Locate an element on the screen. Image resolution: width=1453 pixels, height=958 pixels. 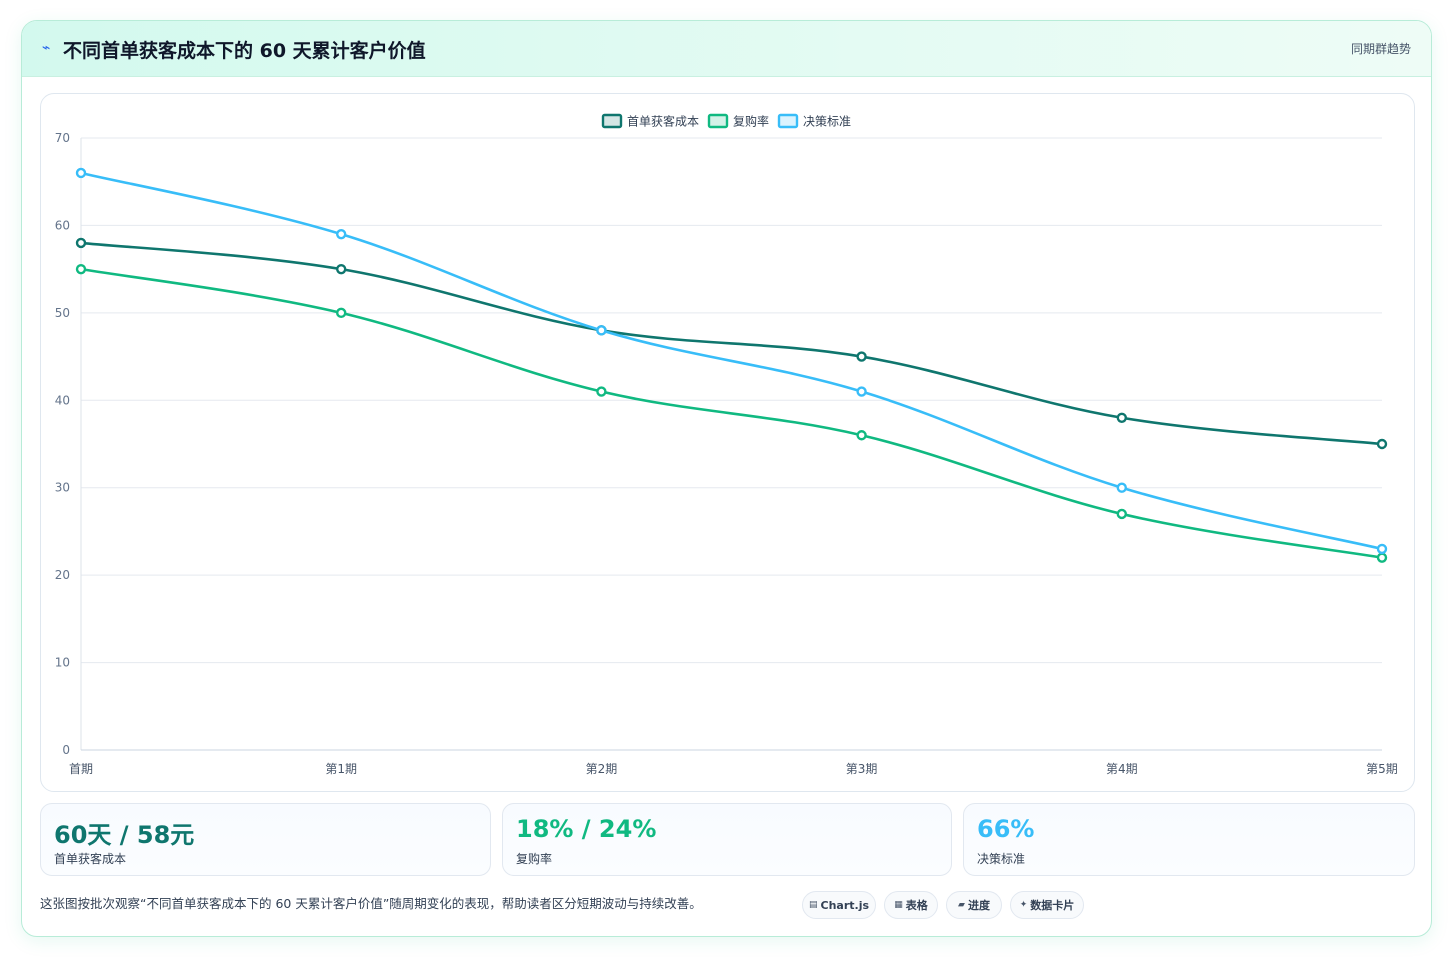
table-icon: ▦ is located at coordinates (898, 905).